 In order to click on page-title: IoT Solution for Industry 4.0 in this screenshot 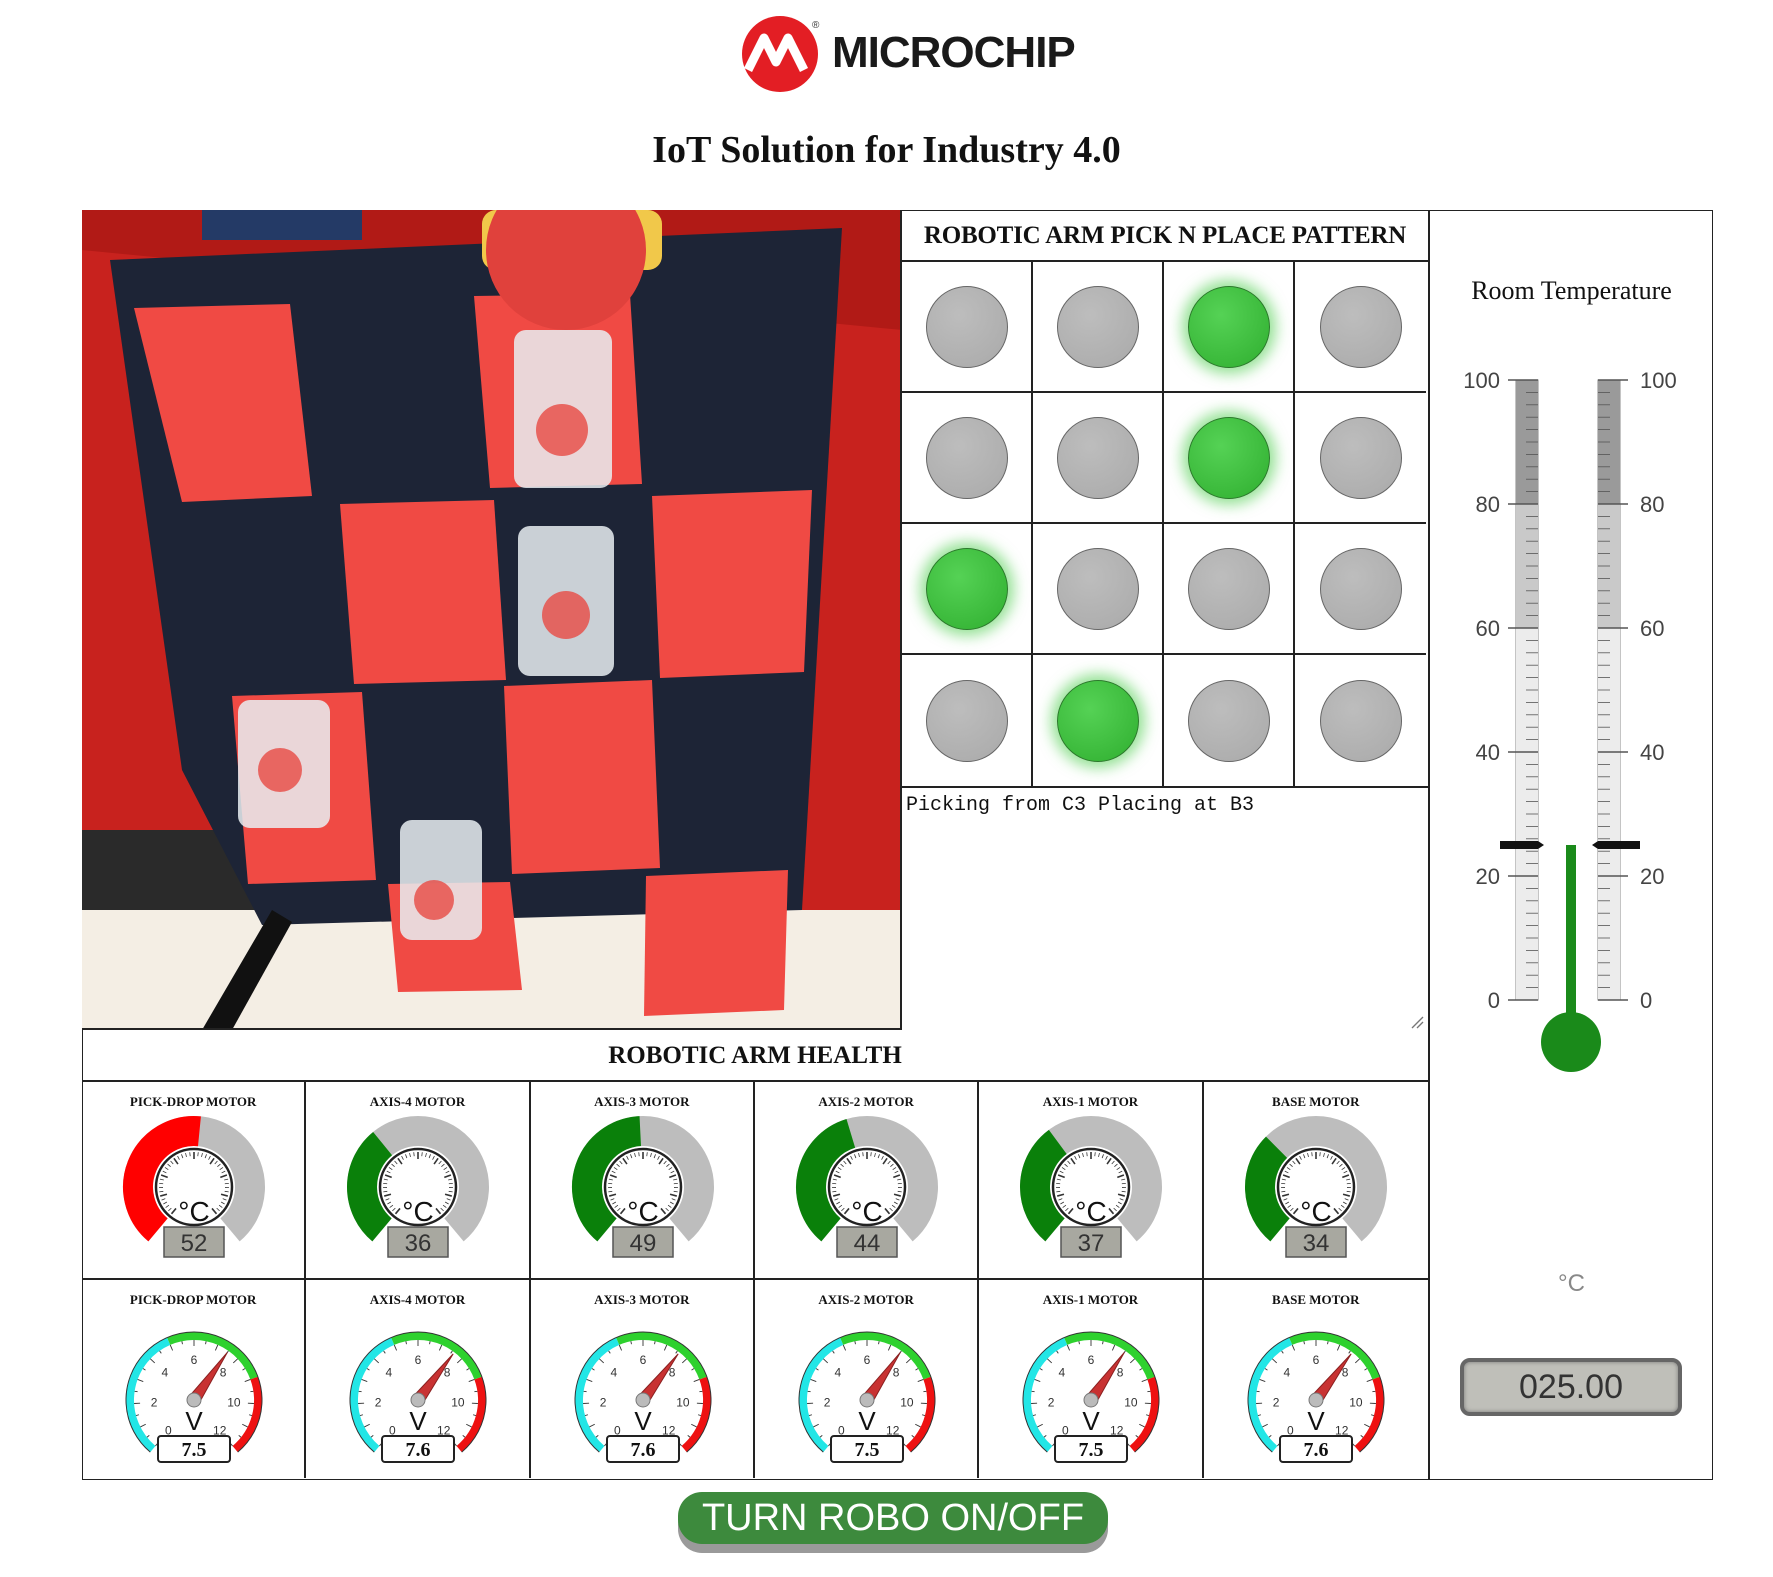, I will do `click(886, 150)`.